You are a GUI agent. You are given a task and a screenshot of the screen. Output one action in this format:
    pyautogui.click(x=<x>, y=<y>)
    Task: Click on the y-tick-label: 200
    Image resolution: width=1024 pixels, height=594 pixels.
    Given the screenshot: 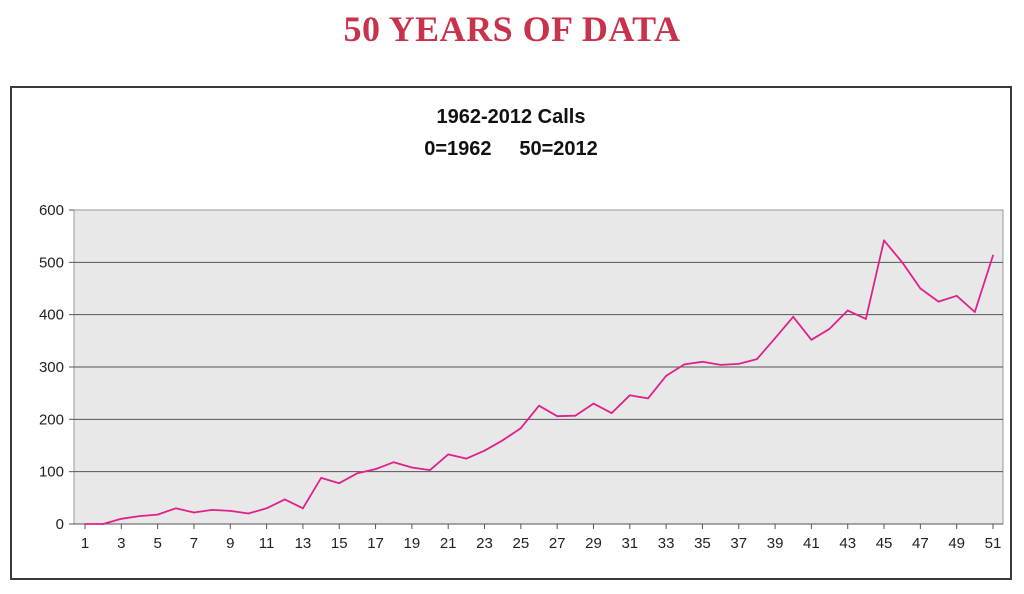 What is the action you would take?
    pyautogui.click(x=51, y=419)
    